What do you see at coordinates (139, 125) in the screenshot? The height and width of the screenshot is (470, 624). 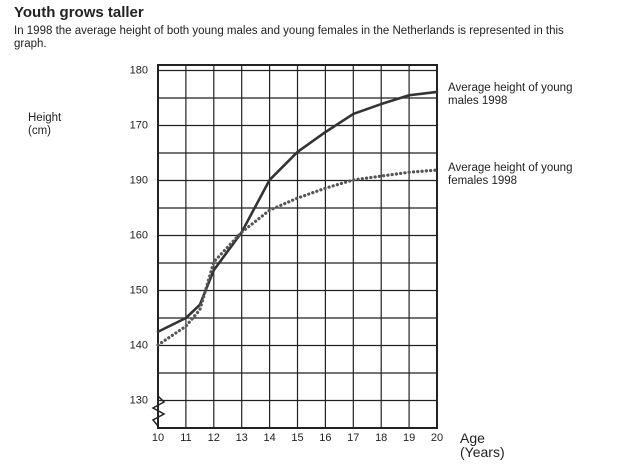 I see `y-tick-label: 170` at bounding box center [139, 125].